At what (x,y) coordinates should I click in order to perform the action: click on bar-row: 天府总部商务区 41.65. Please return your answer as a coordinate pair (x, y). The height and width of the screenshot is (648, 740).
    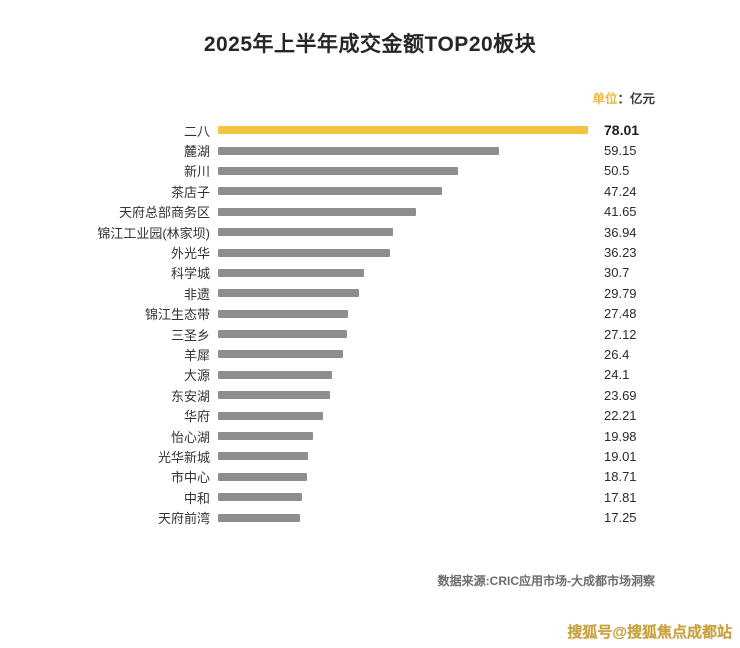
    Looking at the image, I should click on (355, 212).